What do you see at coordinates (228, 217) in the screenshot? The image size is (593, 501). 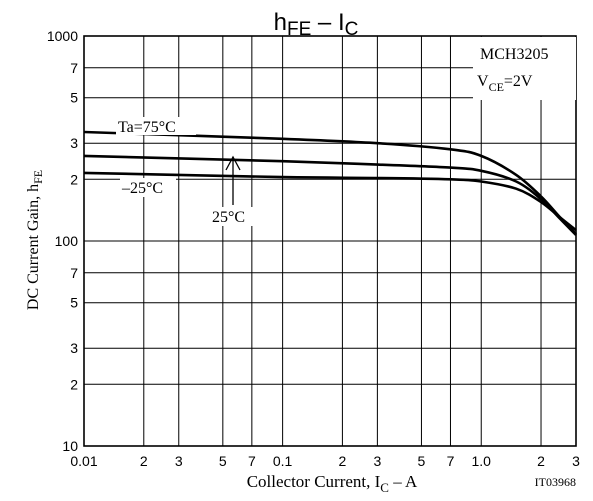 I see `label-25: 25°C` at bounding box center [228, 217].